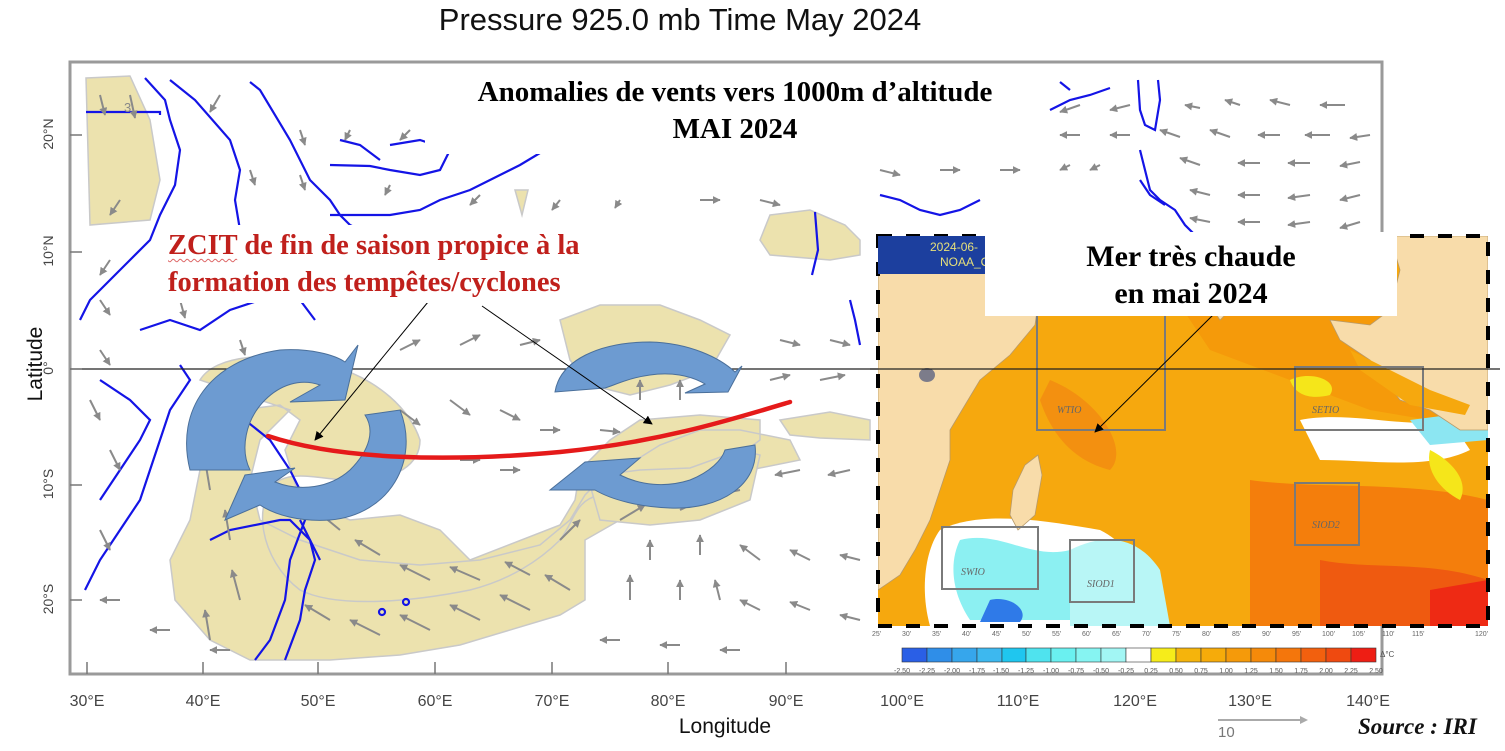 The image size is (1505, 751). Describe the element at coordinates (786, 701) in the screenshot. I see `lon-tick-90e: 90°E` at that location.